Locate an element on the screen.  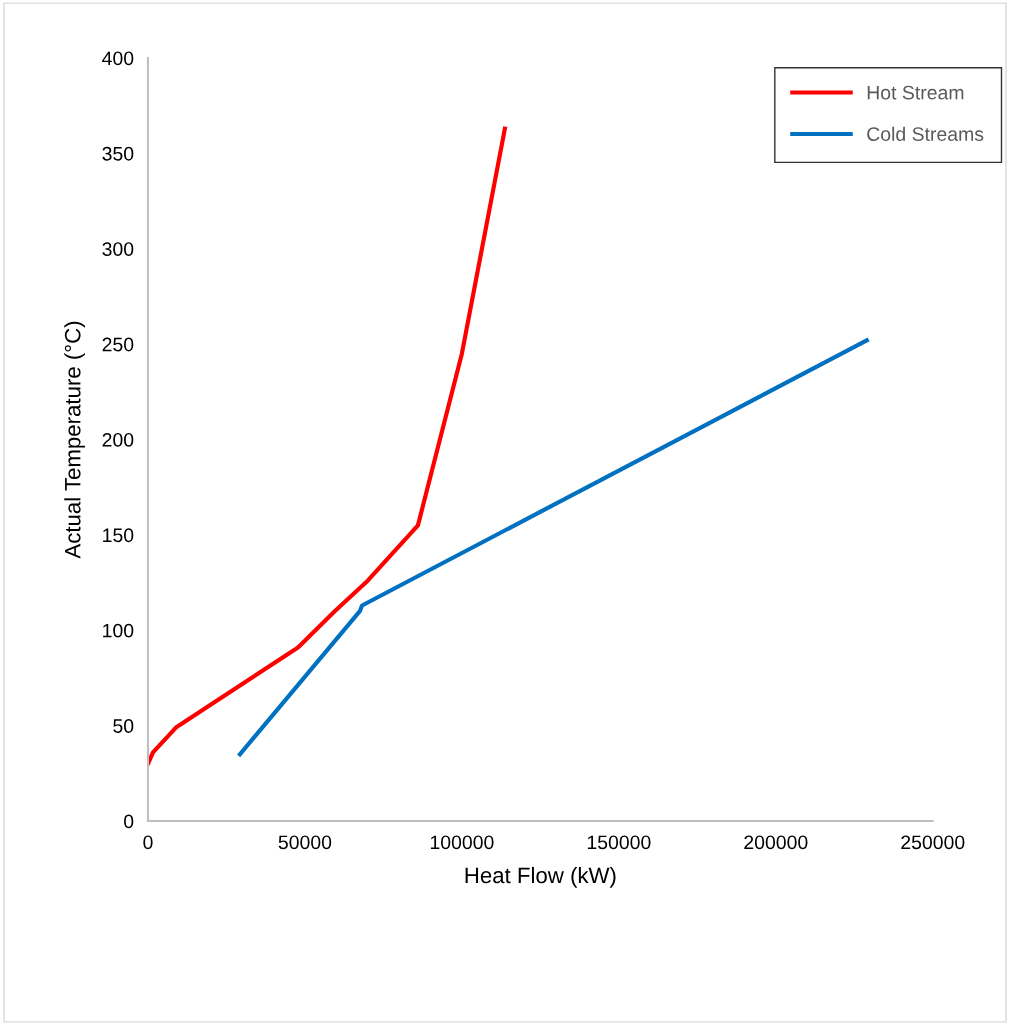
y-tick-label: 150 is located at coordinates (118, 535).